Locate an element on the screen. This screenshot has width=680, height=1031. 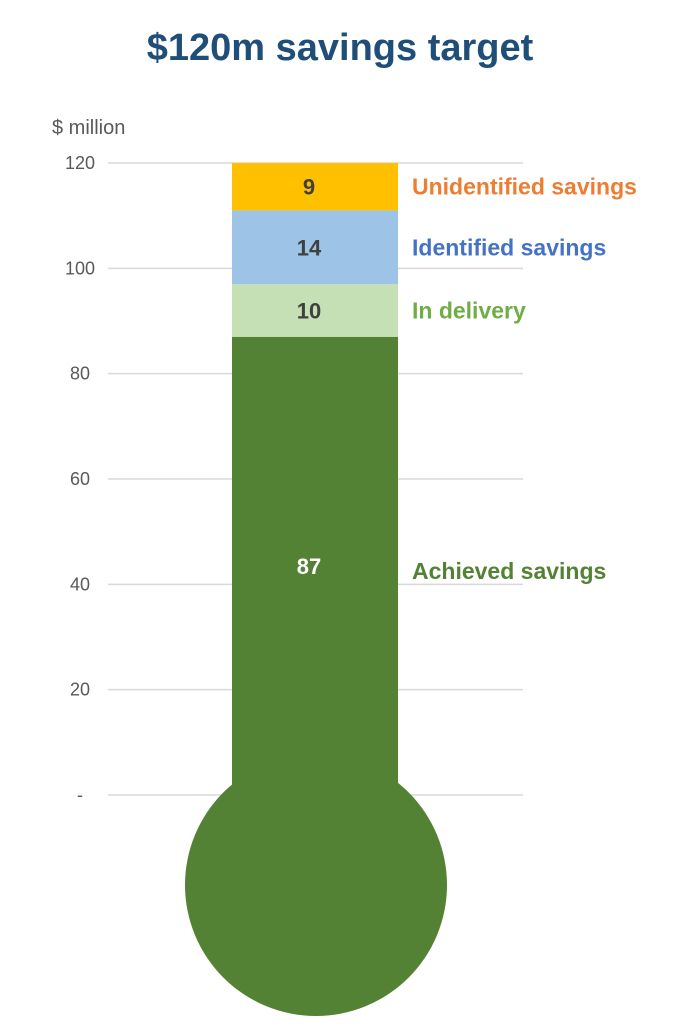
series-label: Unidentified savings is located at coordinates (524, 187).